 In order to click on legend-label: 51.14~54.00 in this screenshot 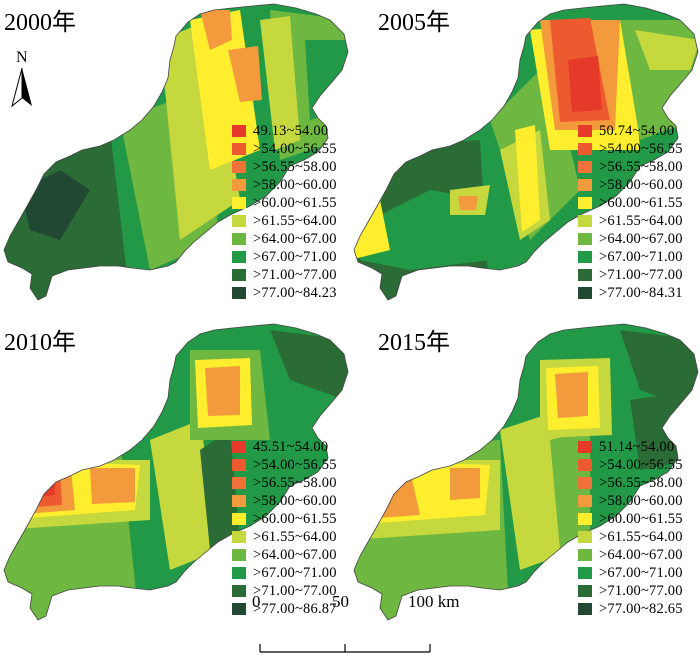, I will do `click(637, 446)`.